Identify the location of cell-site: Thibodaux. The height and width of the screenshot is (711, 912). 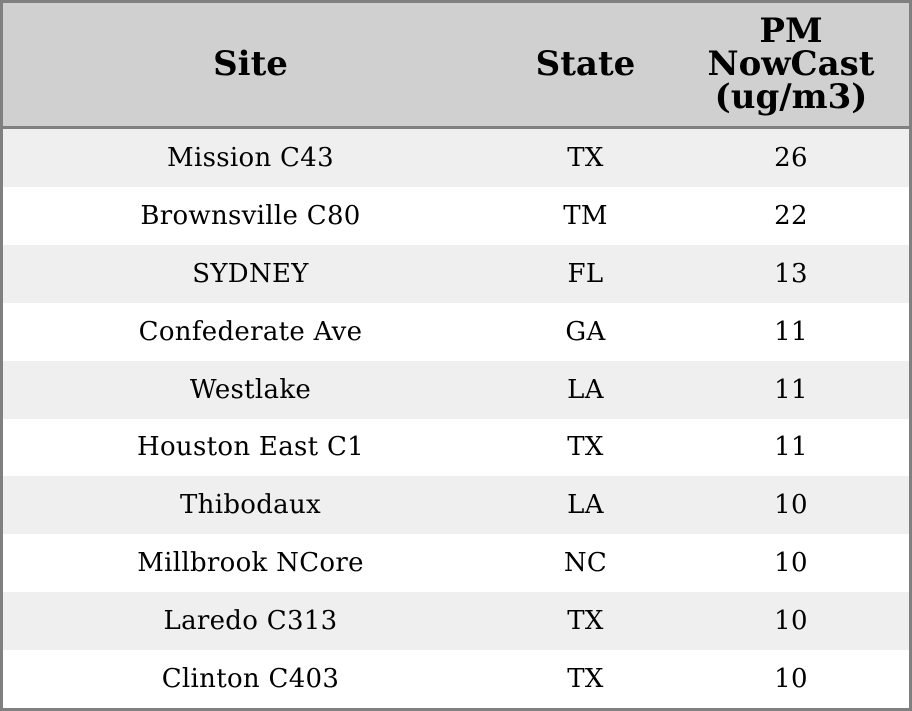
(250, 505).